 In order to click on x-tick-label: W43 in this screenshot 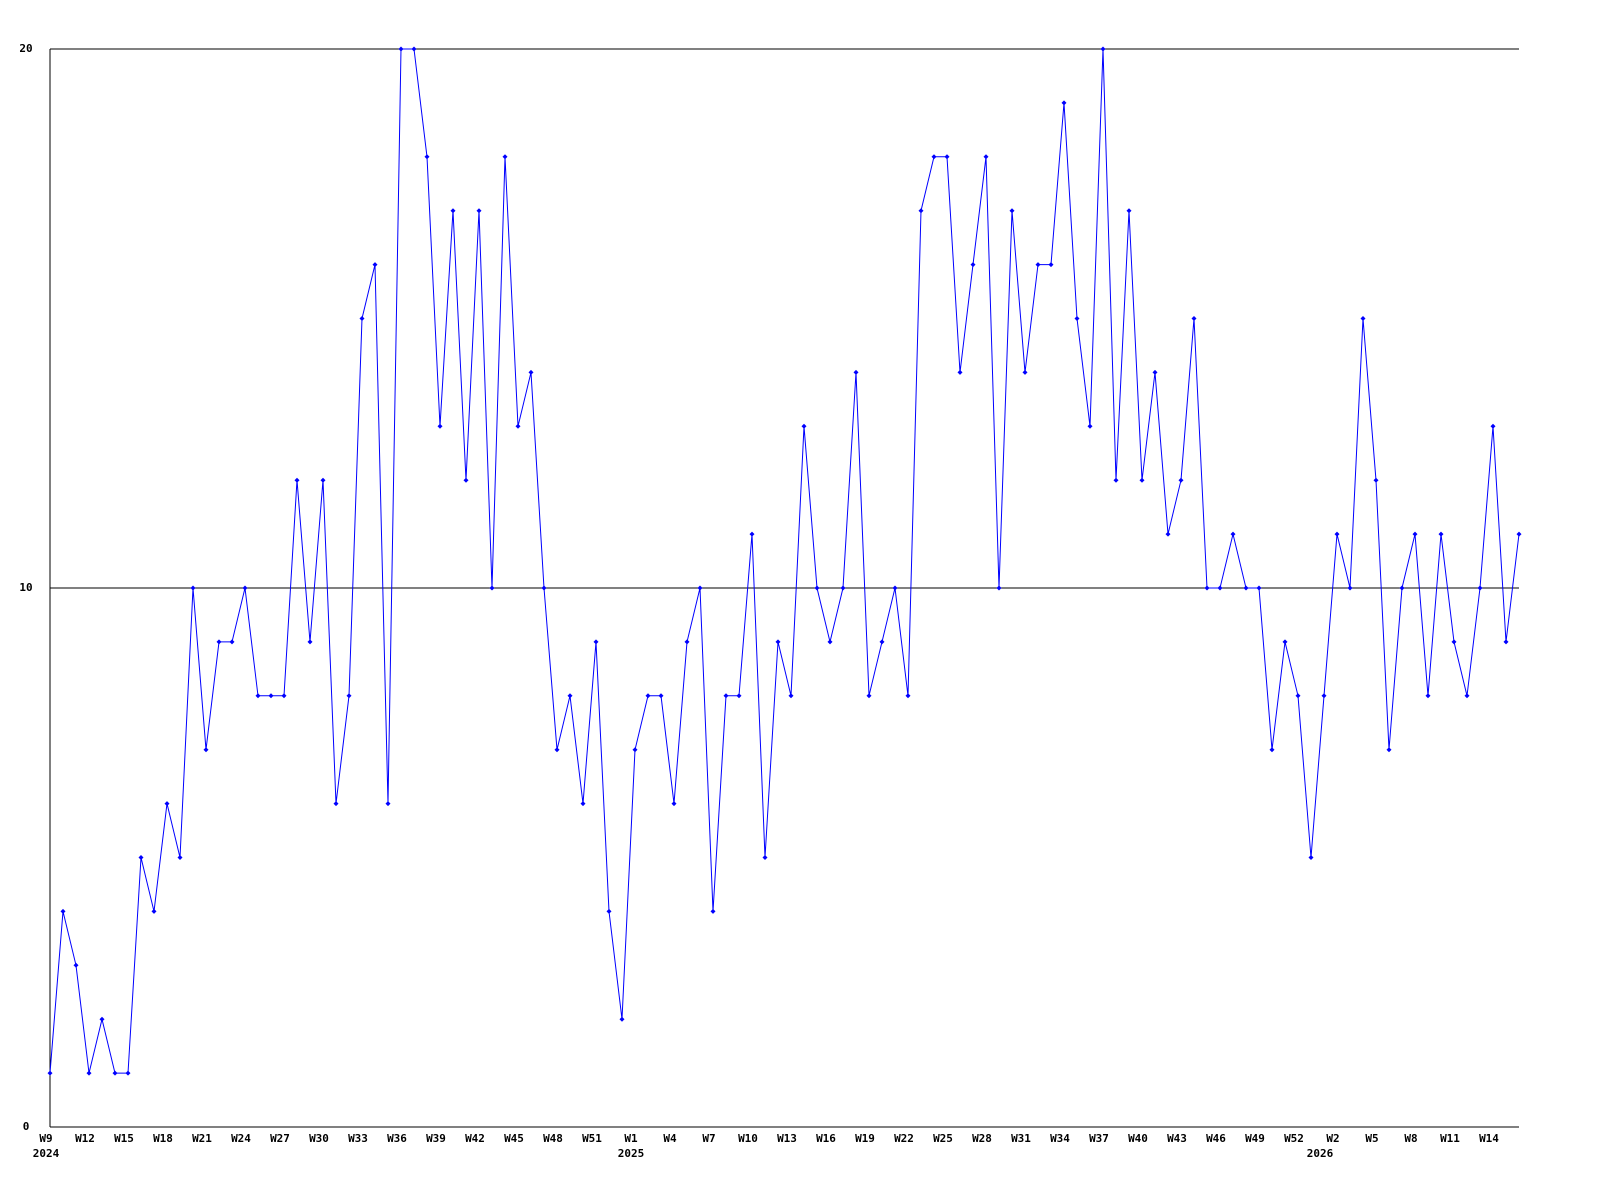, I will do `click(1177, 1138)`.